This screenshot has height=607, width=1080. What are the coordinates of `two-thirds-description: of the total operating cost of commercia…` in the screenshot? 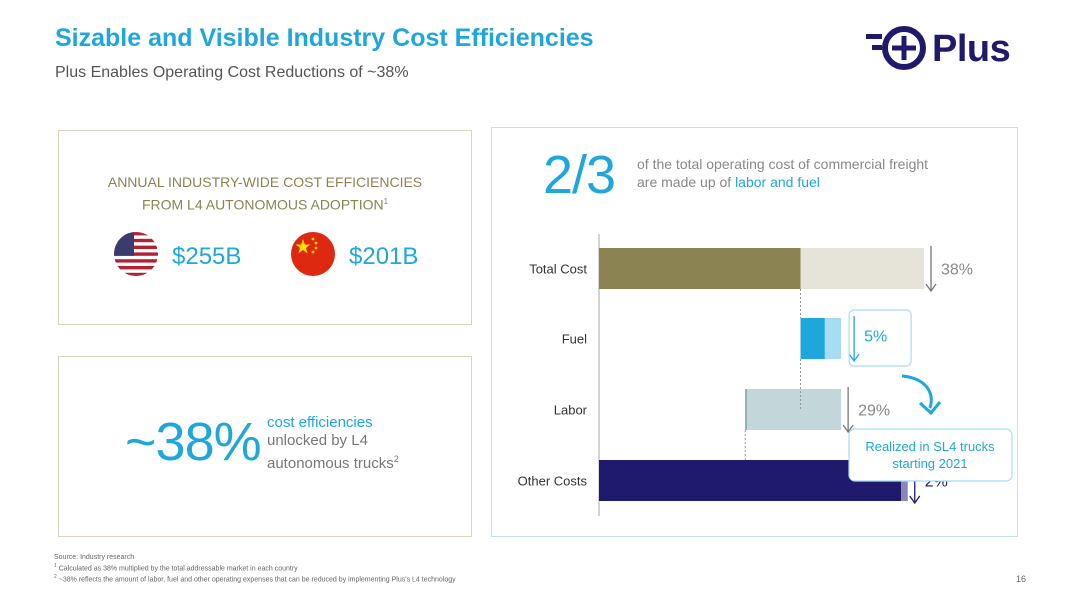 It's located at (783, 173).